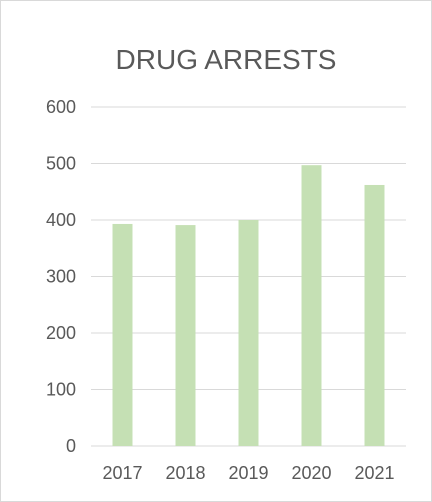  I want to click on x-axis-ticks: 2017 2018 2019 2020 2021, so click(248, 473).